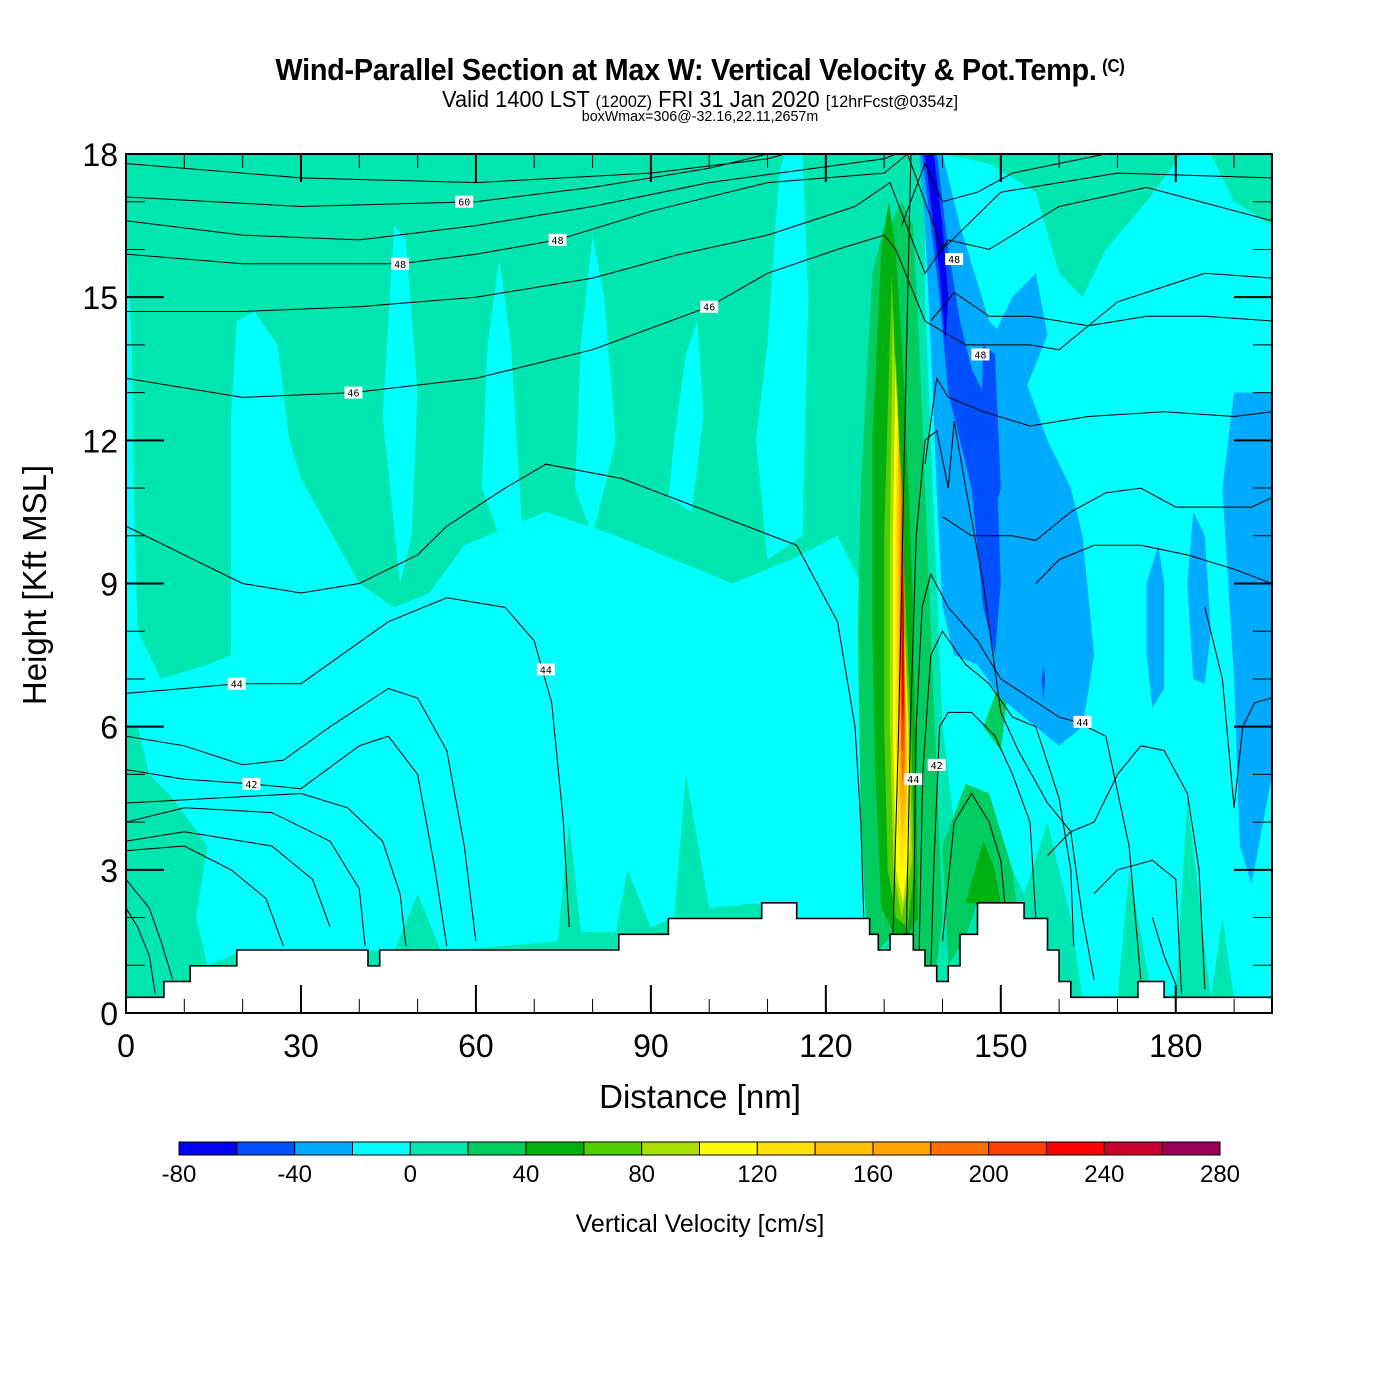  Describe the element at coordinates (100, 155) in the screenshot. I see `y-tick-label: 18` at that location.